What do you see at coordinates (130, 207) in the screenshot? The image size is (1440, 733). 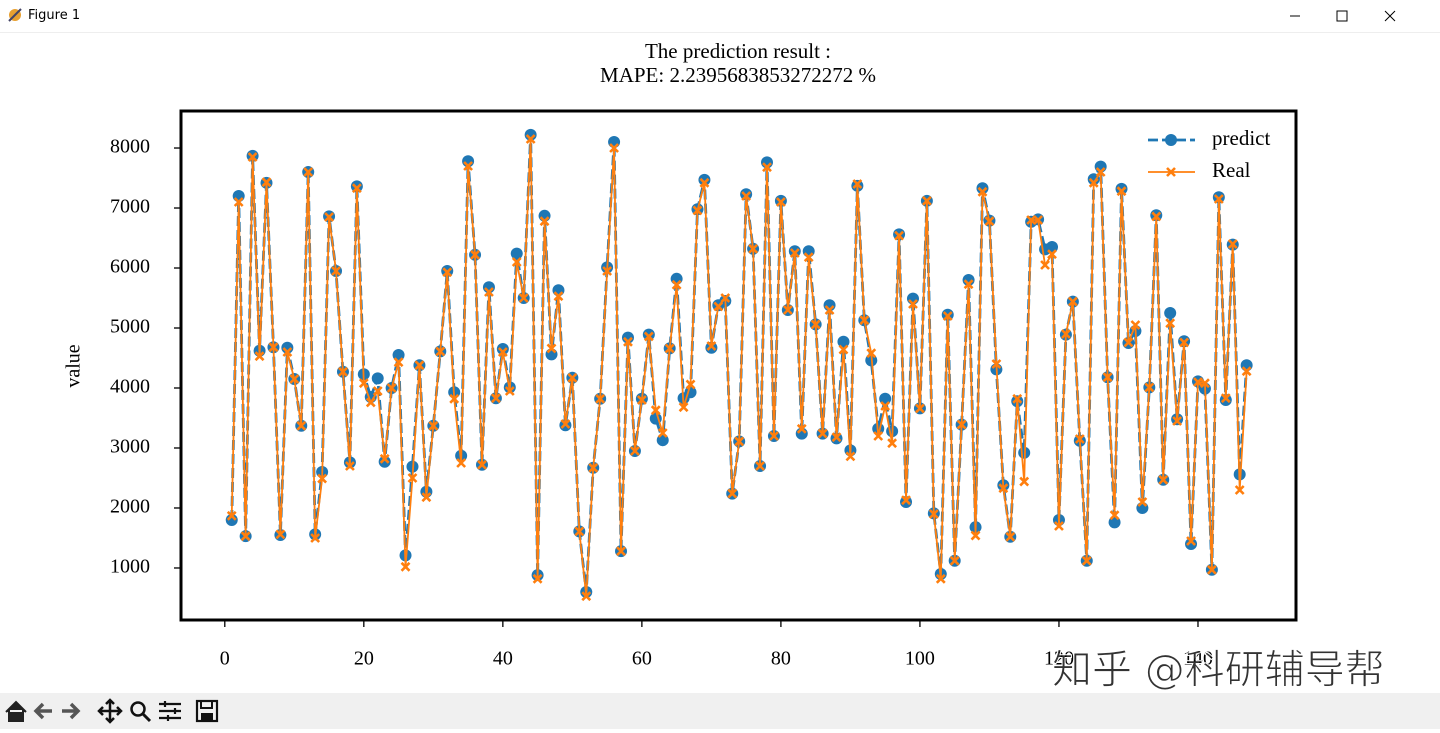 I see `y-tick-label: 7000` at bounding box center [130, 207].